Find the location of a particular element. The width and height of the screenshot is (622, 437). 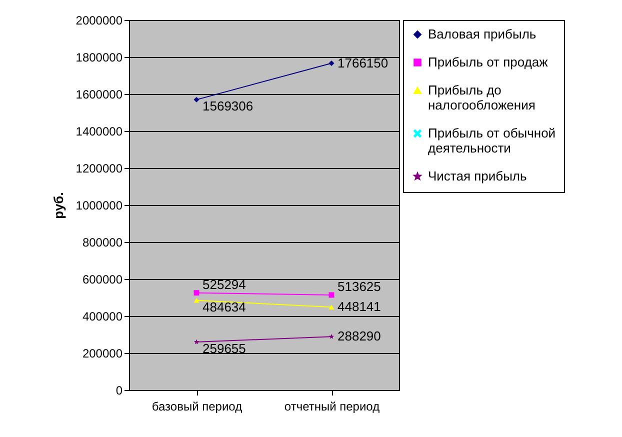

y-tick-label: 400000 is located at coordinates (102, 317).